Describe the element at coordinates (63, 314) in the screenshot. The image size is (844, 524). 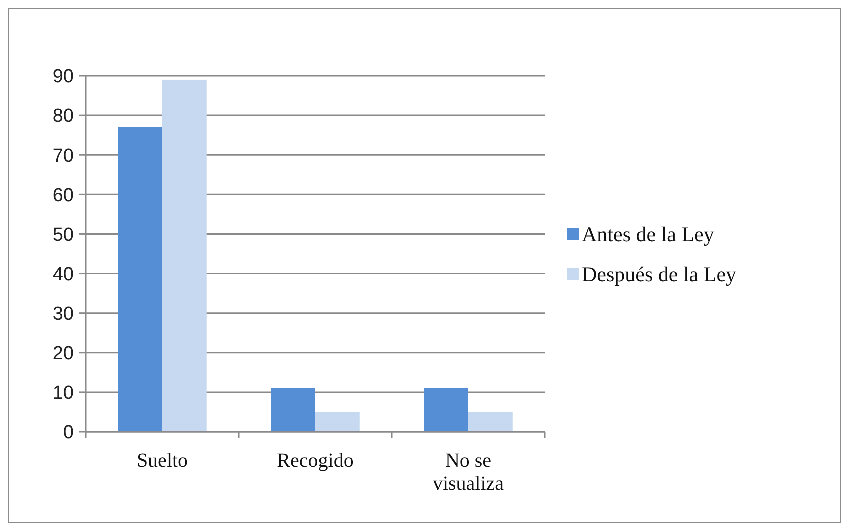
I see `y-tick-label: 30` at that location.